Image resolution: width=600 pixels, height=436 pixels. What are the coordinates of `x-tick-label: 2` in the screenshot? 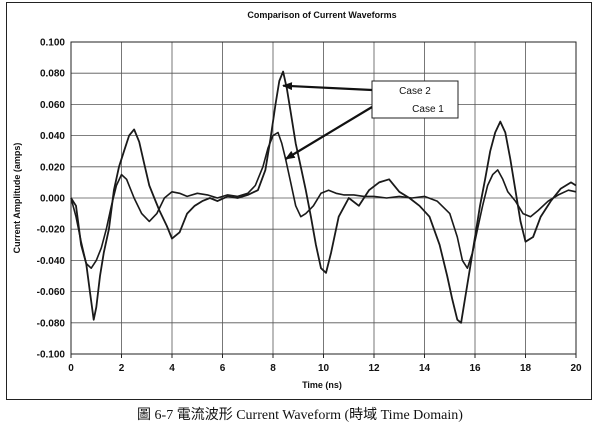 It's located at (122, 368).